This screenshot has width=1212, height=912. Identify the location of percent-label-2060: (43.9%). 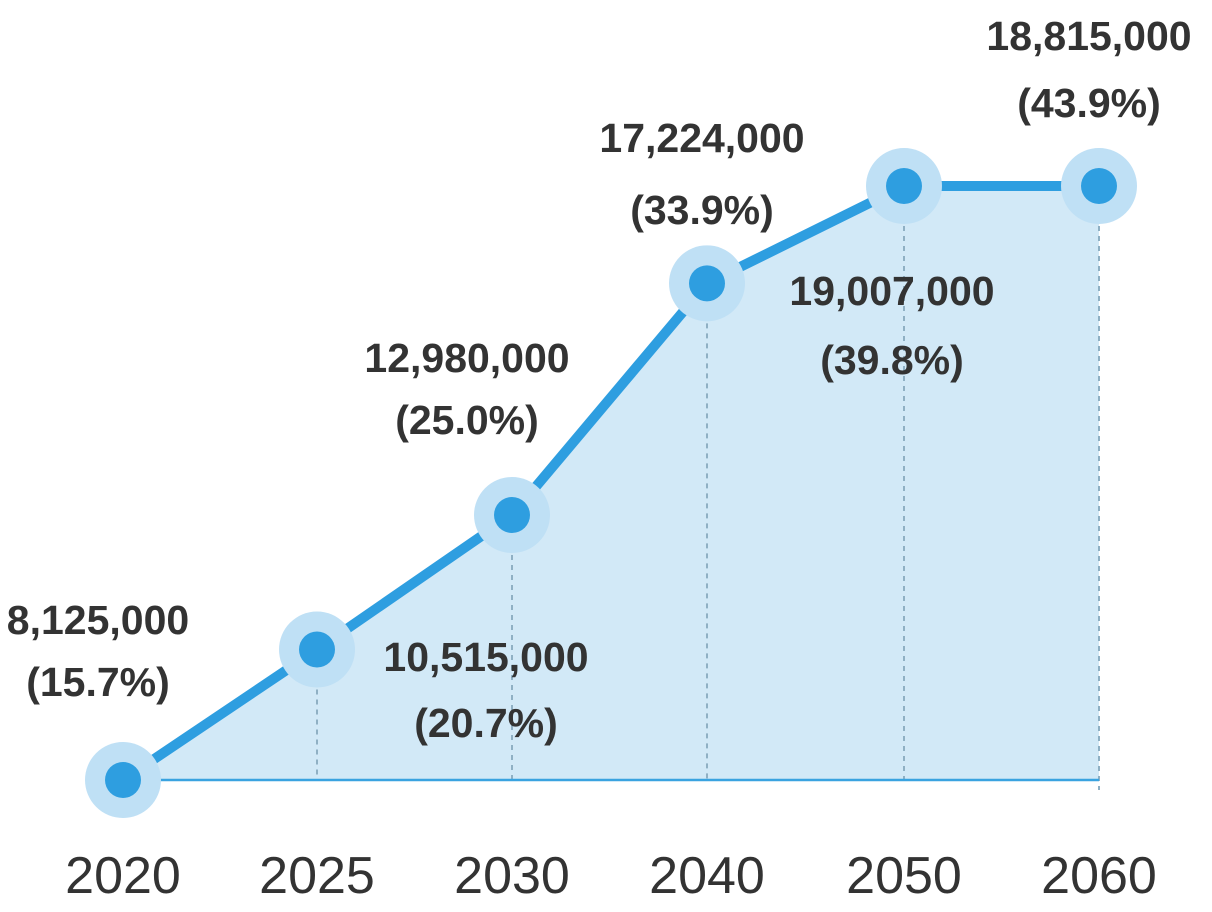
(1089, 103).